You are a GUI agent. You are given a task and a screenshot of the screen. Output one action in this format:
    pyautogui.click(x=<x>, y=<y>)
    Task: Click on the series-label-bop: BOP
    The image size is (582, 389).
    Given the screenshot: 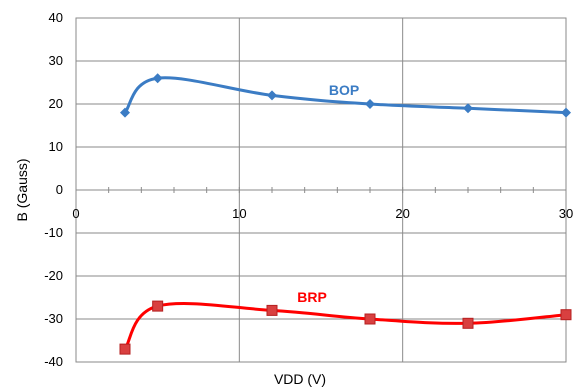 What is the action you would take?
    pyautogui.click(x=344, y=90)
    